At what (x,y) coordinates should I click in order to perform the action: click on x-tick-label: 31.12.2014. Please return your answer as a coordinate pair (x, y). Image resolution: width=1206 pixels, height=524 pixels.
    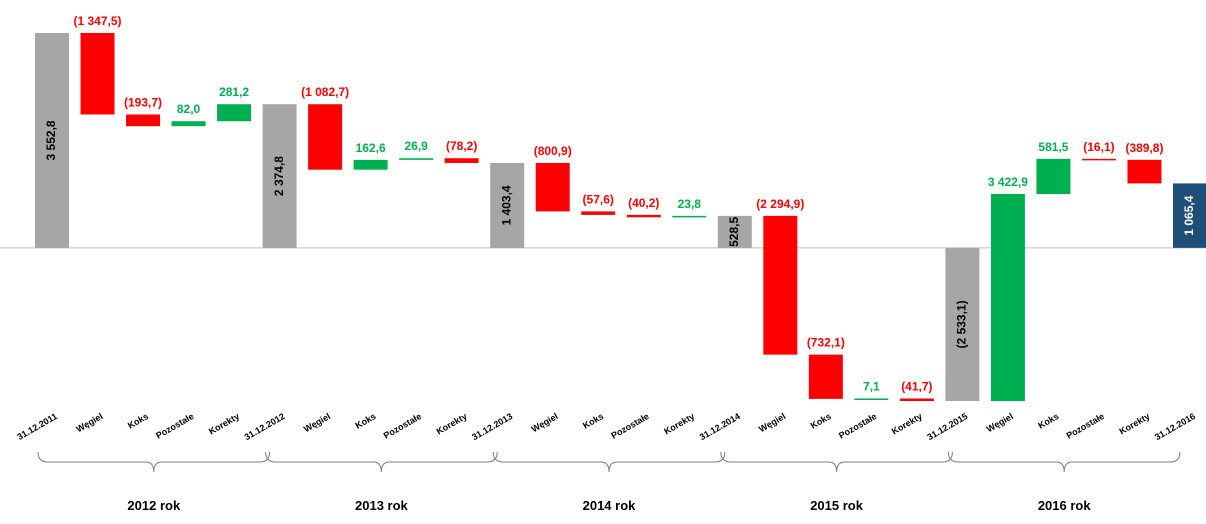
    Looking at the image, I should click on (720, 426).